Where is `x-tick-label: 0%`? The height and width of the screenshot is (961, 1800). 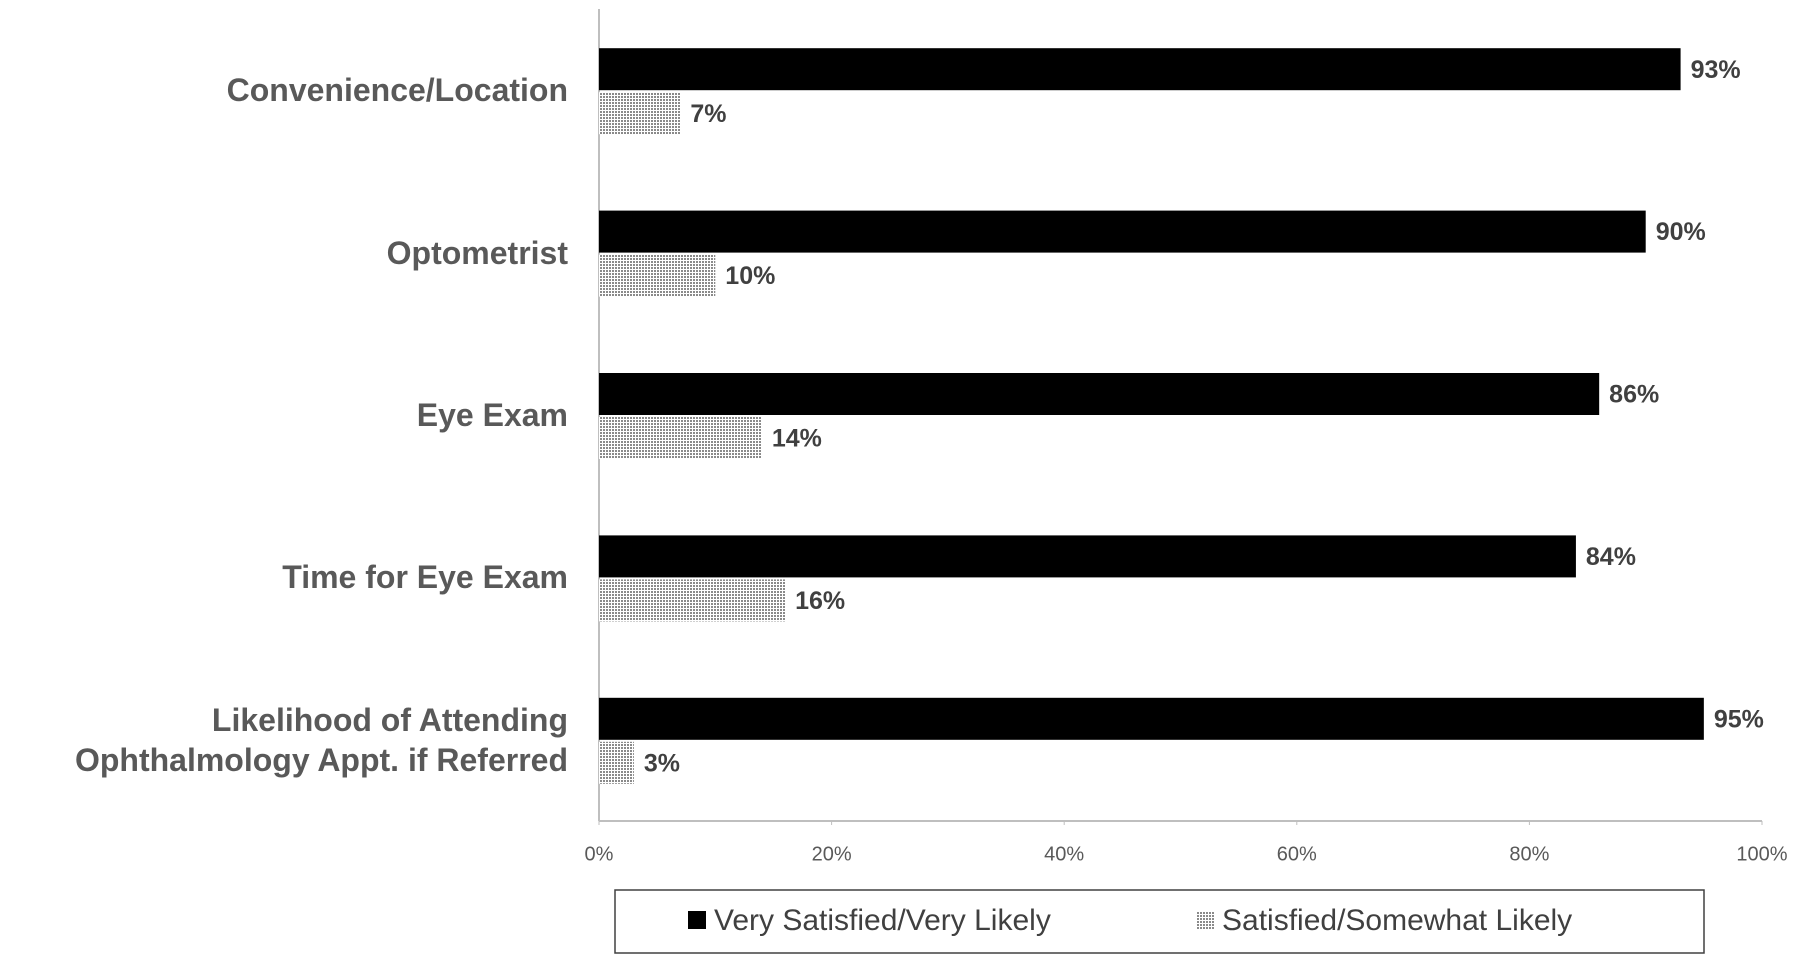
x-tick-label: 0% is located at coordinates (599, 854).